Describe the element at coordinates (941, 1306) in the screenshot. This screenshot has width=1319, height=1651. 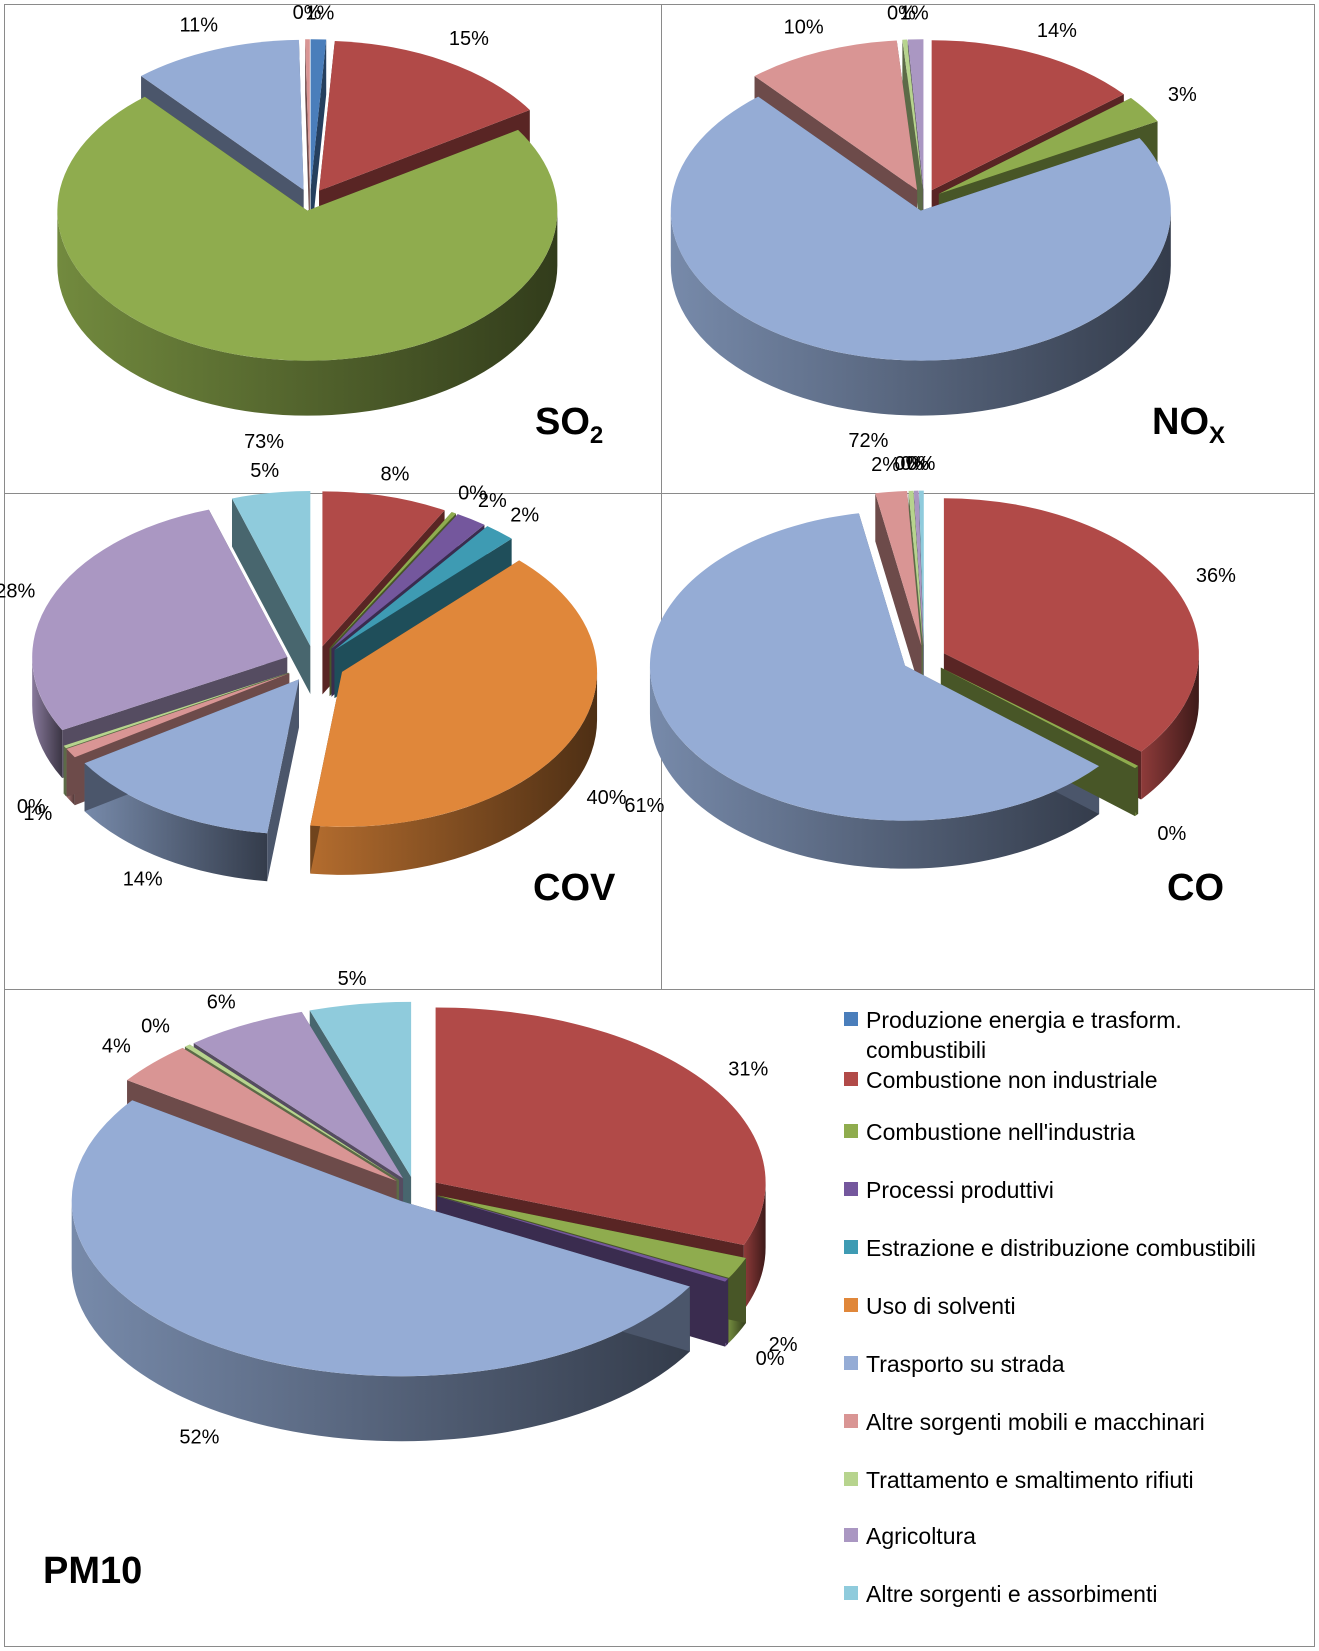
I see `legend-label: Uso di solventi` at that location.